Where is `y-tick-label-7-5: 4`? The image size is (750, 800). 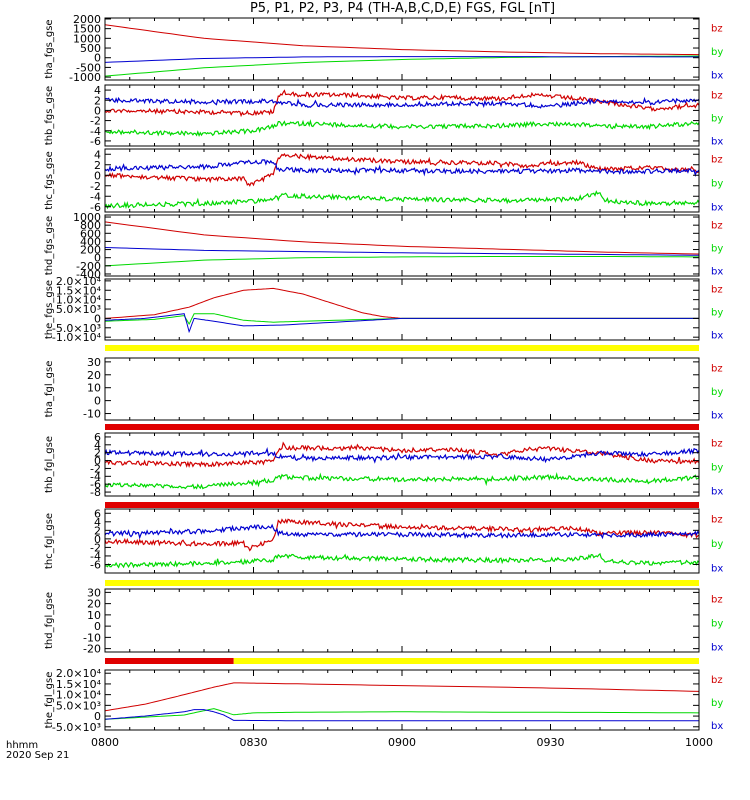
y-tick-label-7-5: 4 is located at coordinates (97, 522).